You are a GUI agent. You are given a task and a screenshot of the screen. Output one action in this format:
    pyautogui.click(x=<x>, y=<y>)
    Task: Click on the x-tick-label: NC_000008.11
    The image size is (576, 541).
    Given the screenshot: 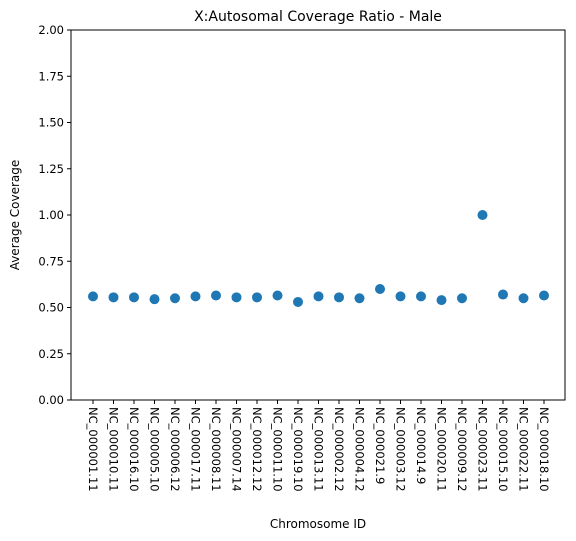 What is the action you would take?
    pyautogui.click(x=216, y=449)
    